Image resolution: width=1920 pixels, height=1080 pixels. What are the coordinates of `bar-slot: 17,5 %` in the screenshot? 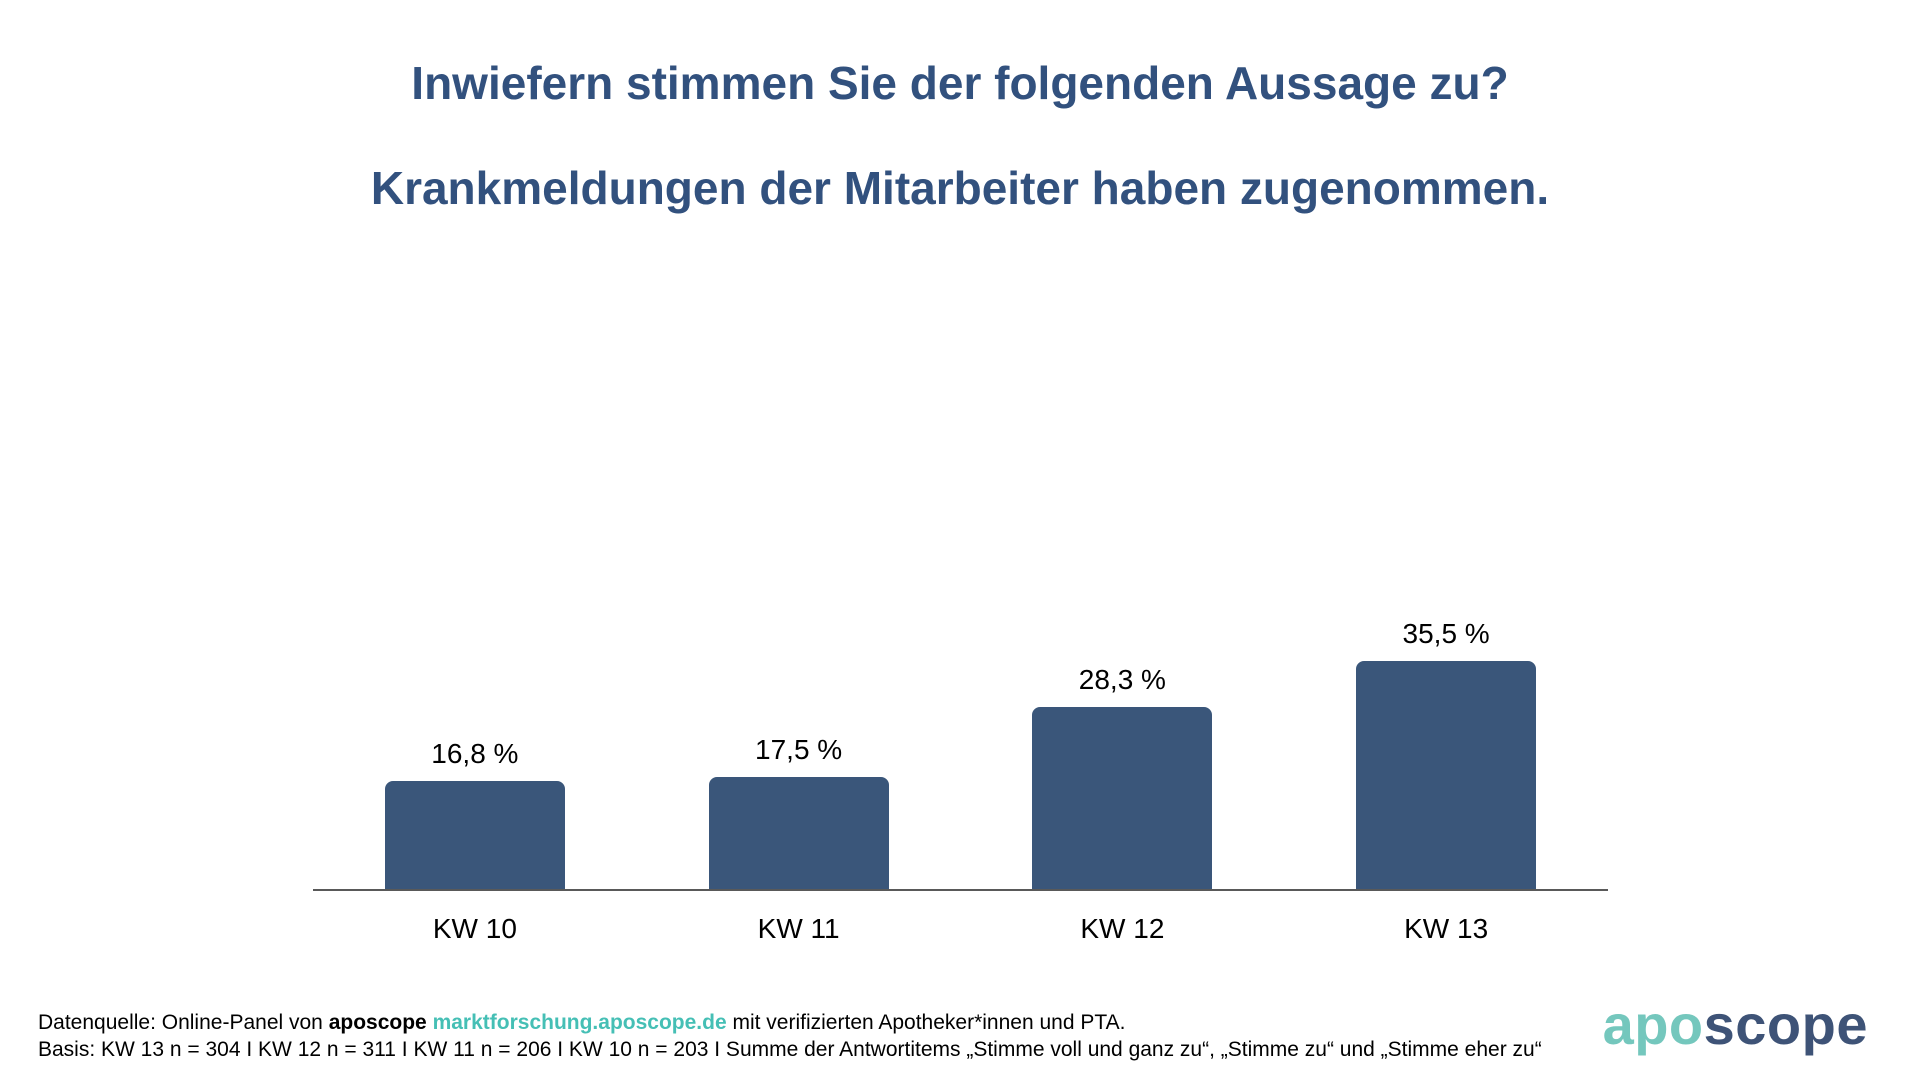 It's located at (799, 744).